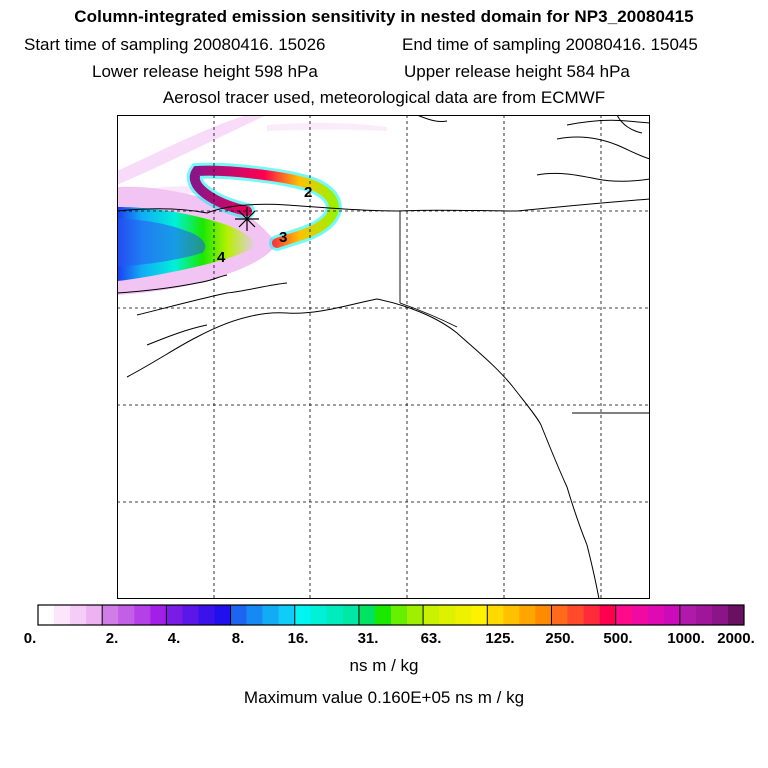 The image size is (768, 768). What do you see at coordinates (517, 71) in the screenshot?
I see `upper-release-height-label: Upper release height 584 hPa` at bounding box center [517, 71].